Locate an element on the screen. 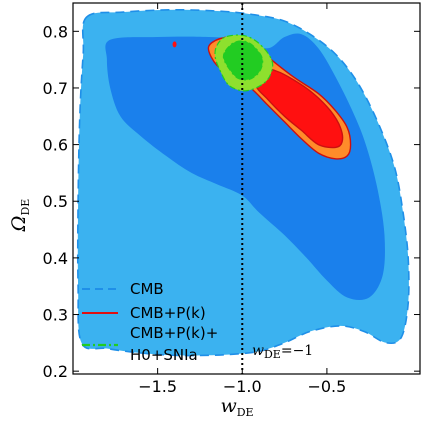  y-tick-label-0: 0.2 is located at coordinates (55, 371).